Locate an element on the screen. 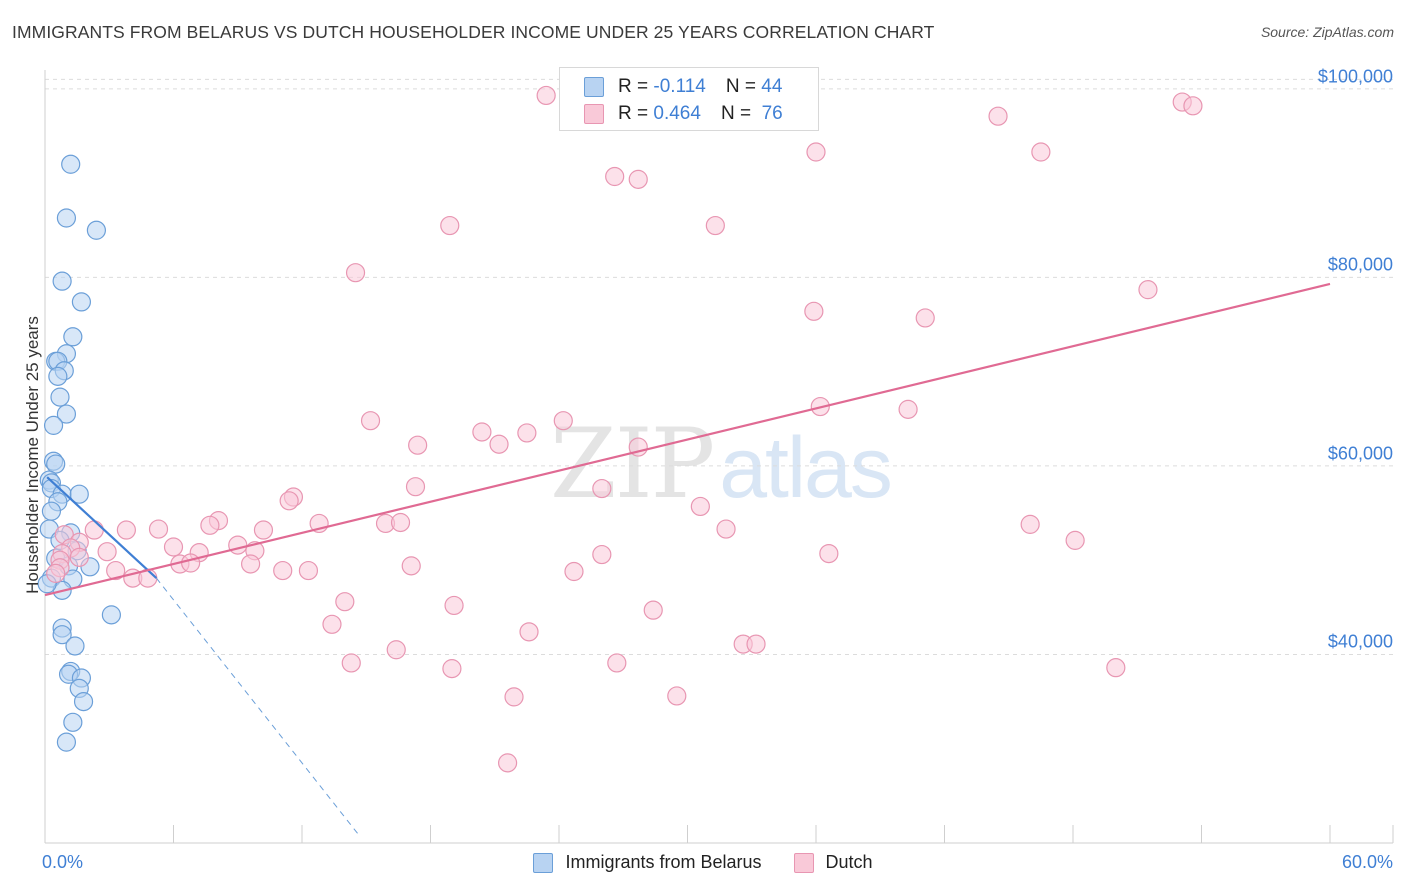 The image size is (1406, 892). series-legend-belarus: Immigrants from Belarus is located at coordinates (647, 862).